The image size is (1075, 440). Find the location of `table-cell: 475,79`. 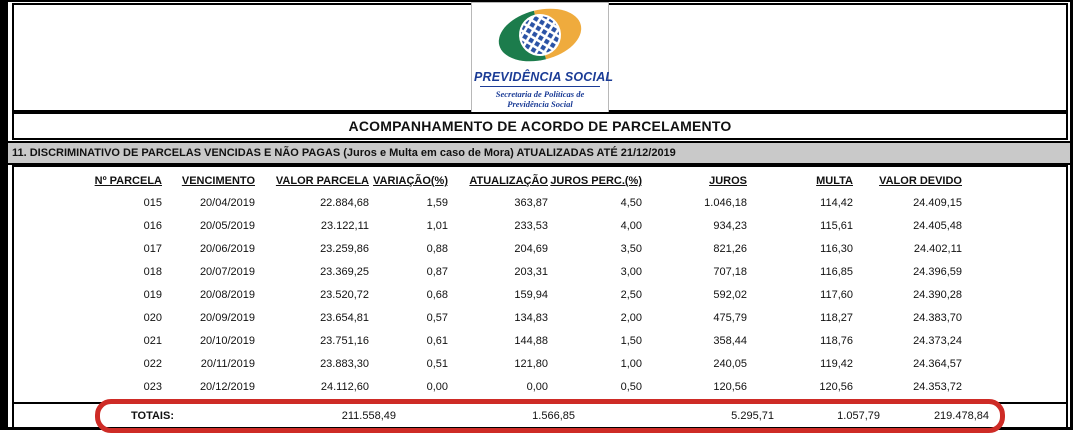

table-cell: 475,79 is located at coordinates (730, 317).